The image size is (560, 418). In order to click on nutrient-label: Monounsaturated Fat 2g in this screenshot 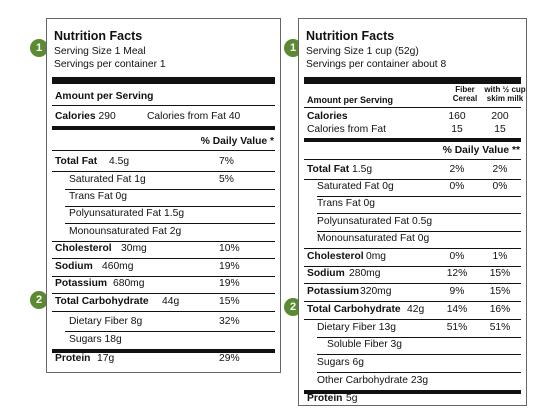, I will do `click(125, 231)`.